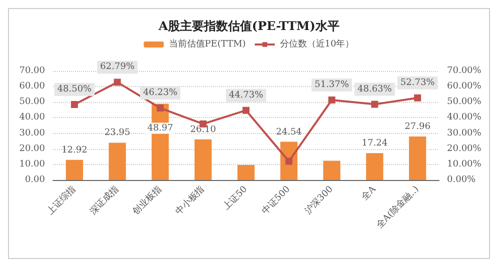 The image size is (498, 267). What do you see at coordinates (464, 102) in the screenshot?
I see `y2-tick-label: 50.00%` at bounding box center [464, 102].